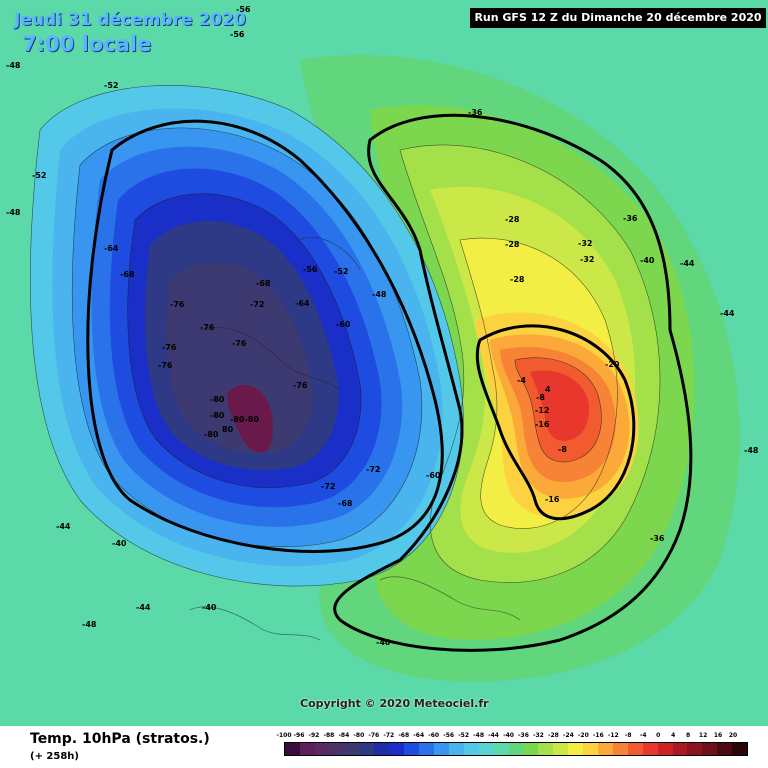  Describe the element at coordinates (523, 735) in the screenshot. I see `scale-tick-label: -36` at that location.